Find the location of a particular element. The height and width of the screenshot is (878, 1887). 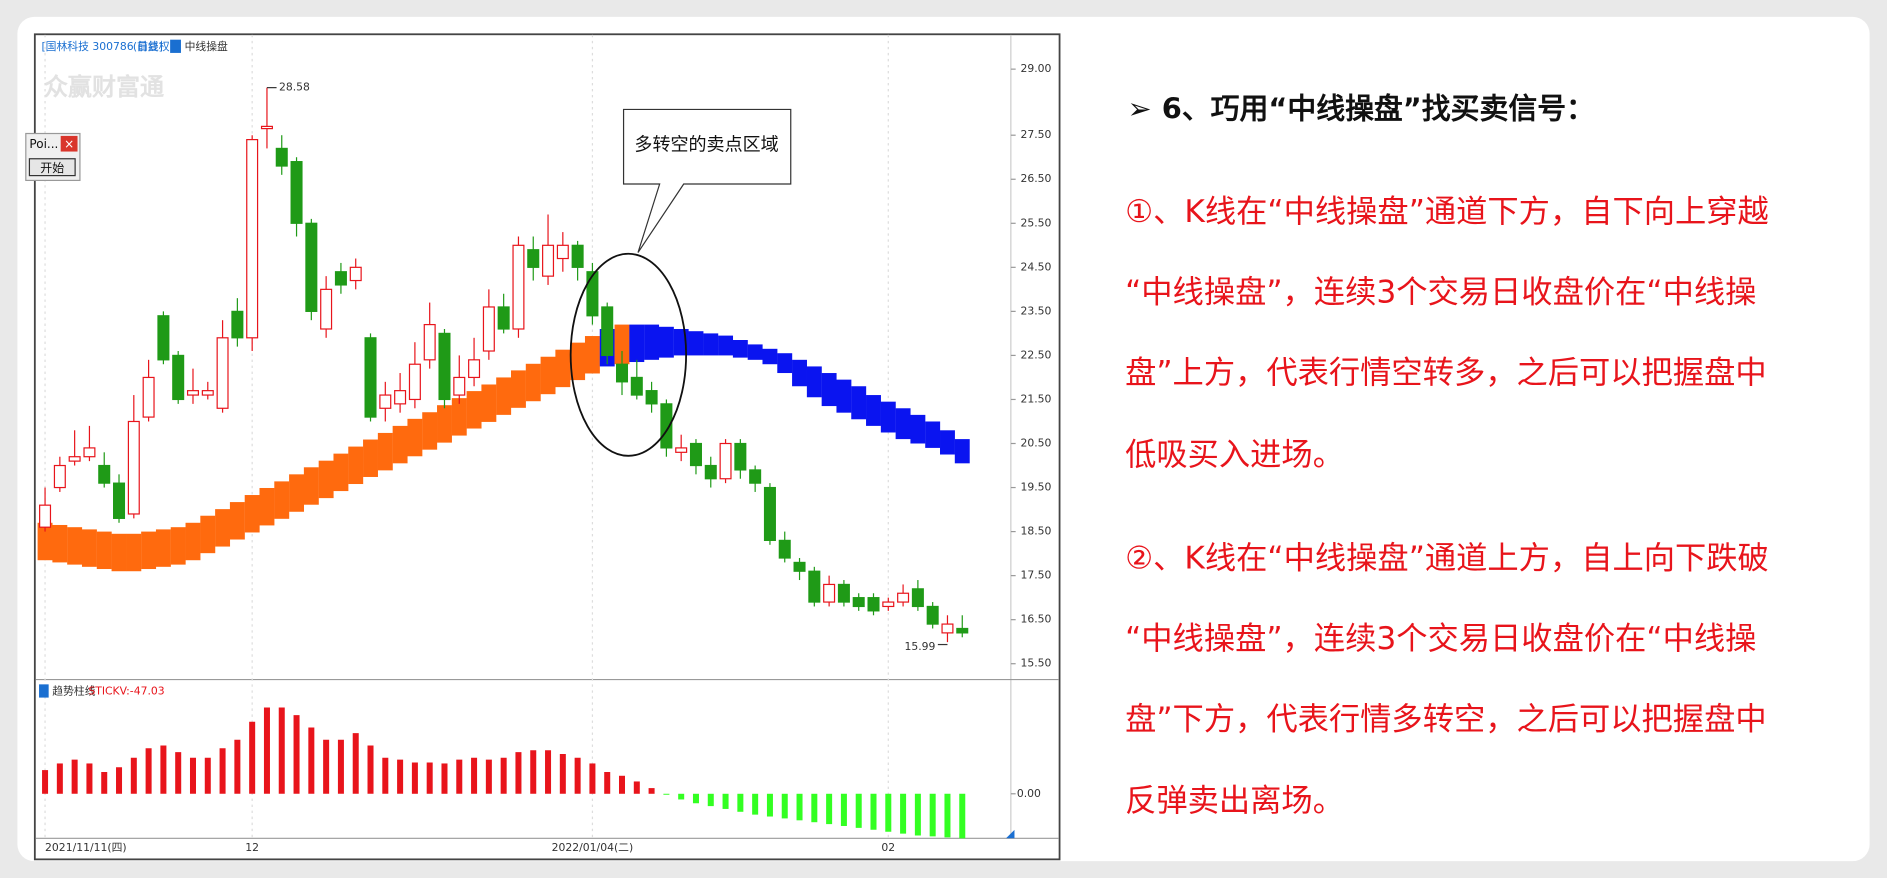

close-icon: × is located at coordinates (69, 144).